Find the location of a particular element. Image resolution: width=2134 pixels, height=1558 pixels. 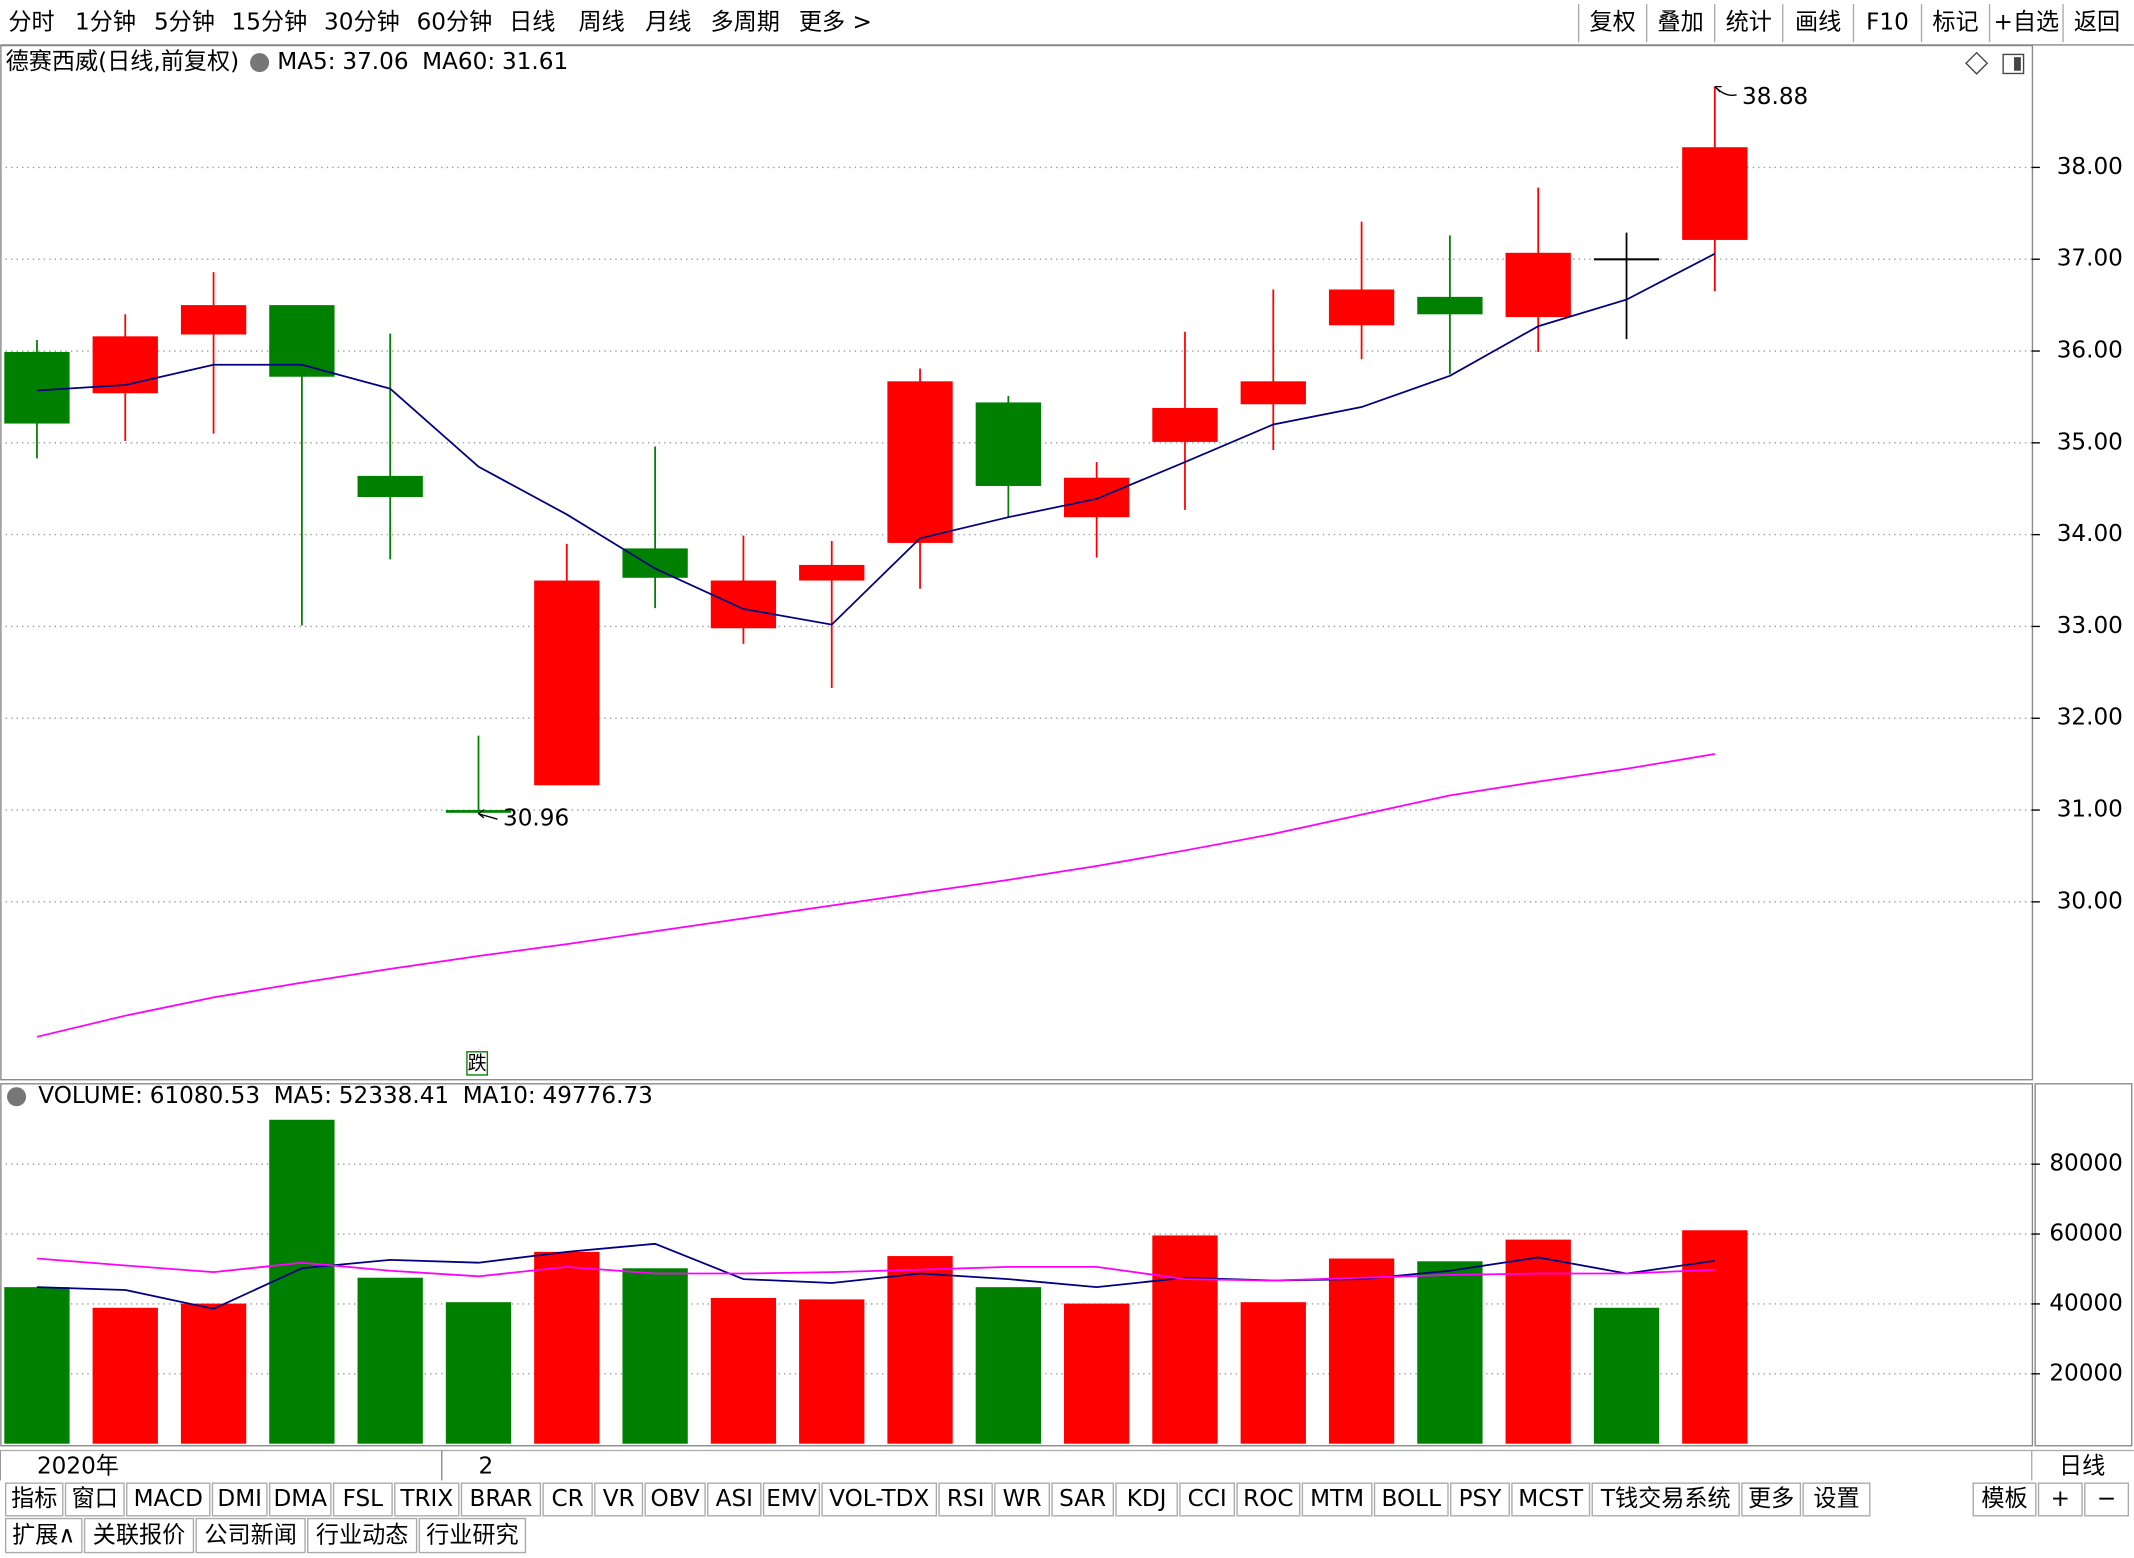

bottom-tab-label: 行业动态 is located at coordinates (362, 1536).